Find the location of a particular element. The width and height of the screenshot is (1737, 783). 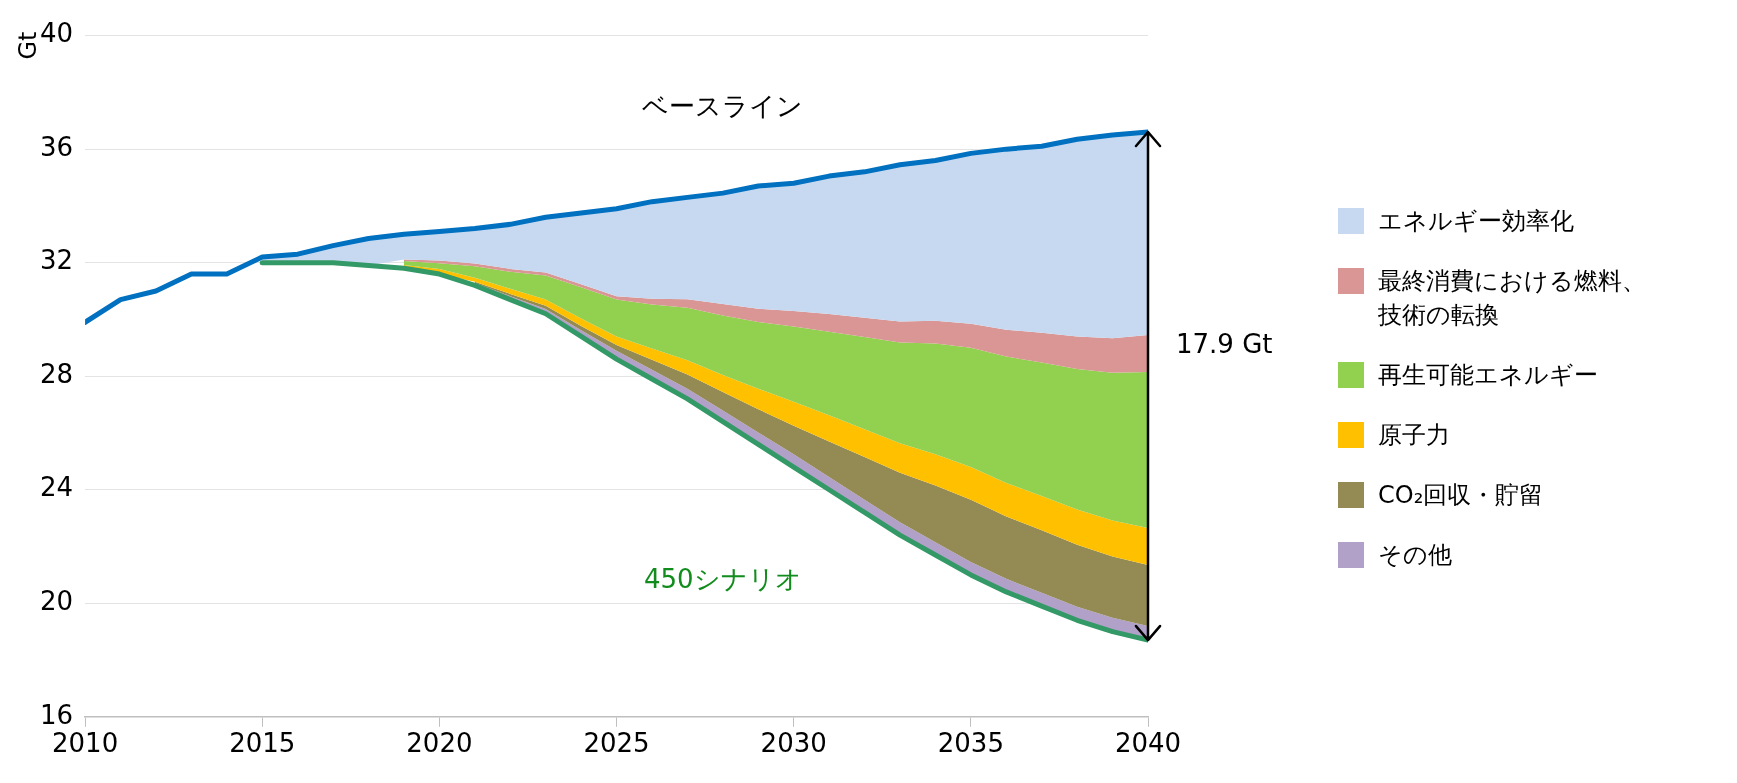

x-tick-label: 2010 is located at coordinates (85, 743).